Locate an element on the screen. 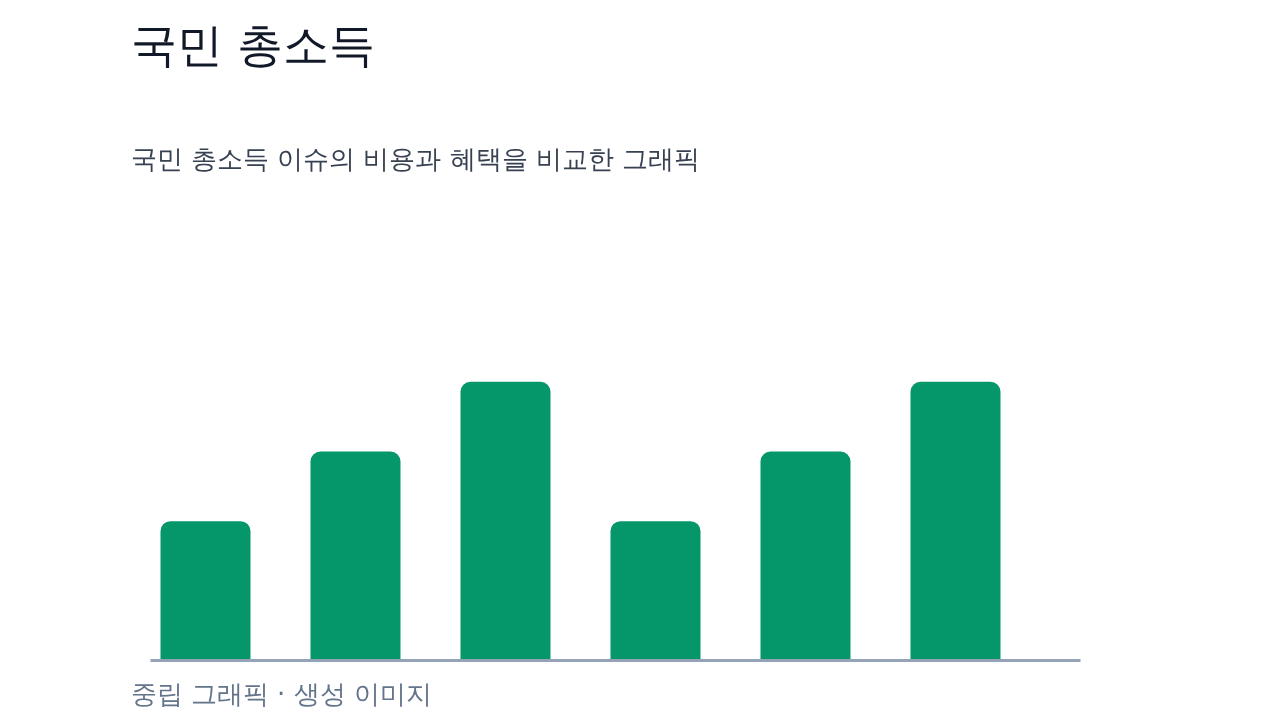  chart-subtitle: 국민 총소득 이슈의 비용과 혜택을 비교한 그래픽 is located at coordinates (415, 158).